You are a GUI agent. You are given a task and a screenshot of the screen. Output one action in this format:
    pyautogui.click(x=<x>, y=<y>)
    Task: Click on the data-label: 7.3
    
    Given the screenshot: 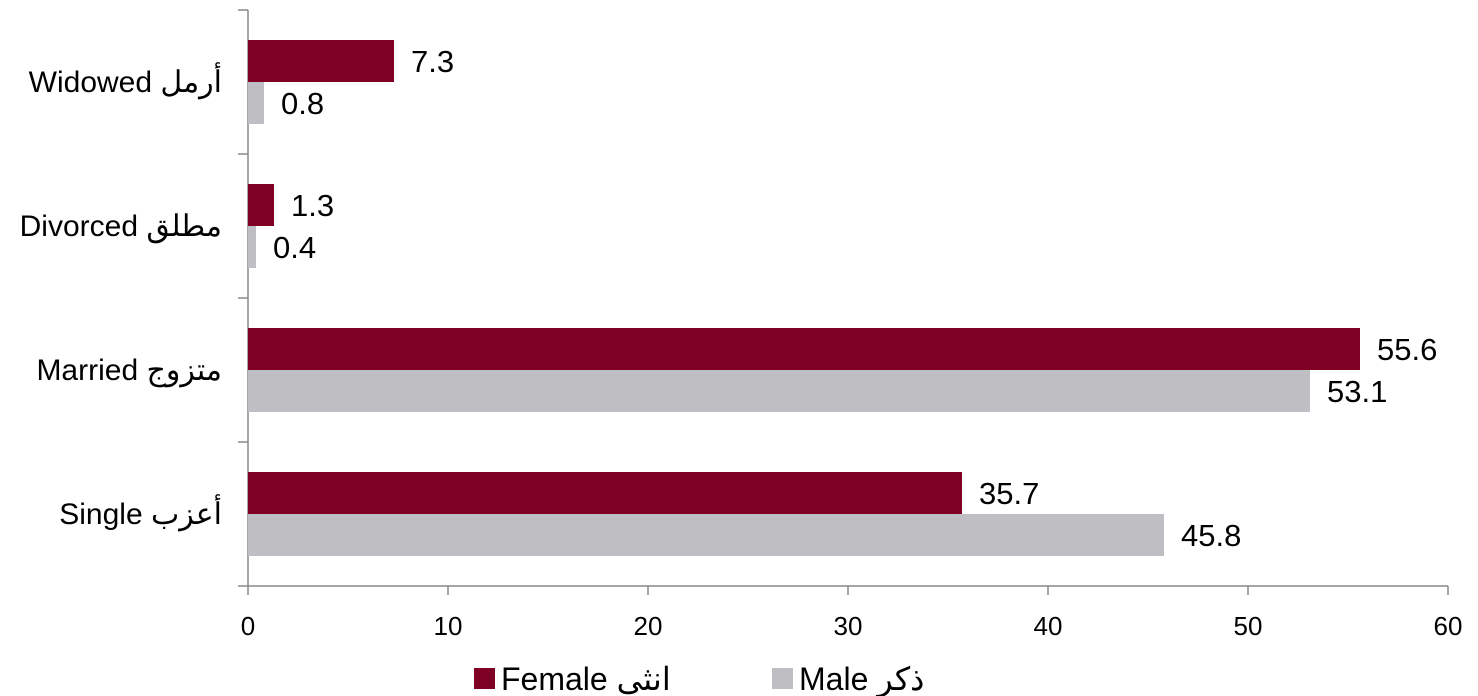 What is the action you would take?
    pyautogui.click(x=432, y=61)
    